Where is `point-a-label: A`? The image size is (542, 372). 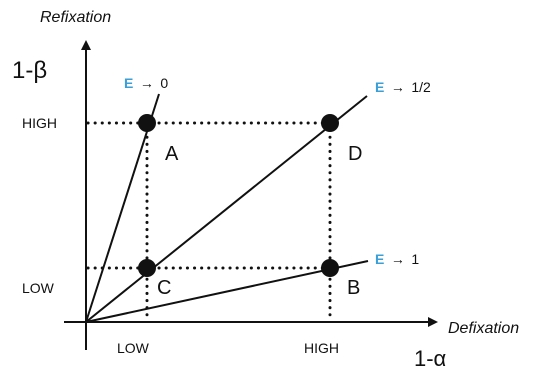
point-a-label: A is located at coordinates (172, 154).